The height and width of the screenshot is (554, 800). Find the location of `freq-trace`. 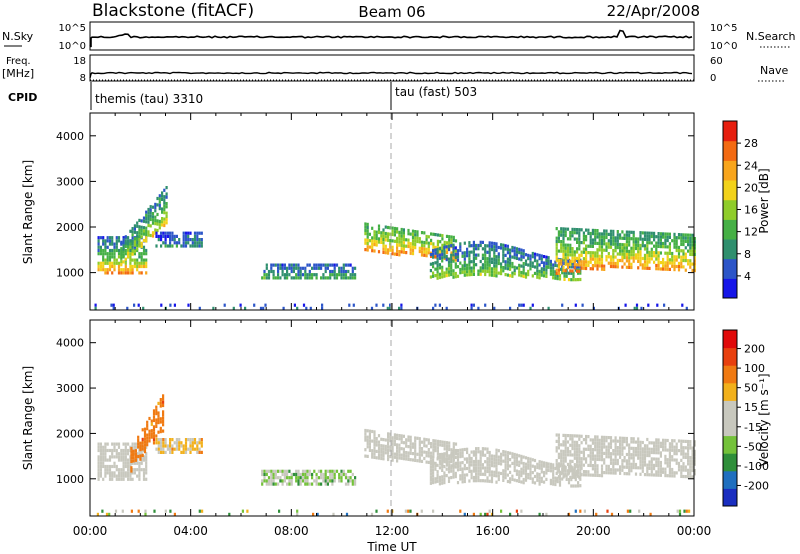

freq-trace is located at coordinates (391, 75).